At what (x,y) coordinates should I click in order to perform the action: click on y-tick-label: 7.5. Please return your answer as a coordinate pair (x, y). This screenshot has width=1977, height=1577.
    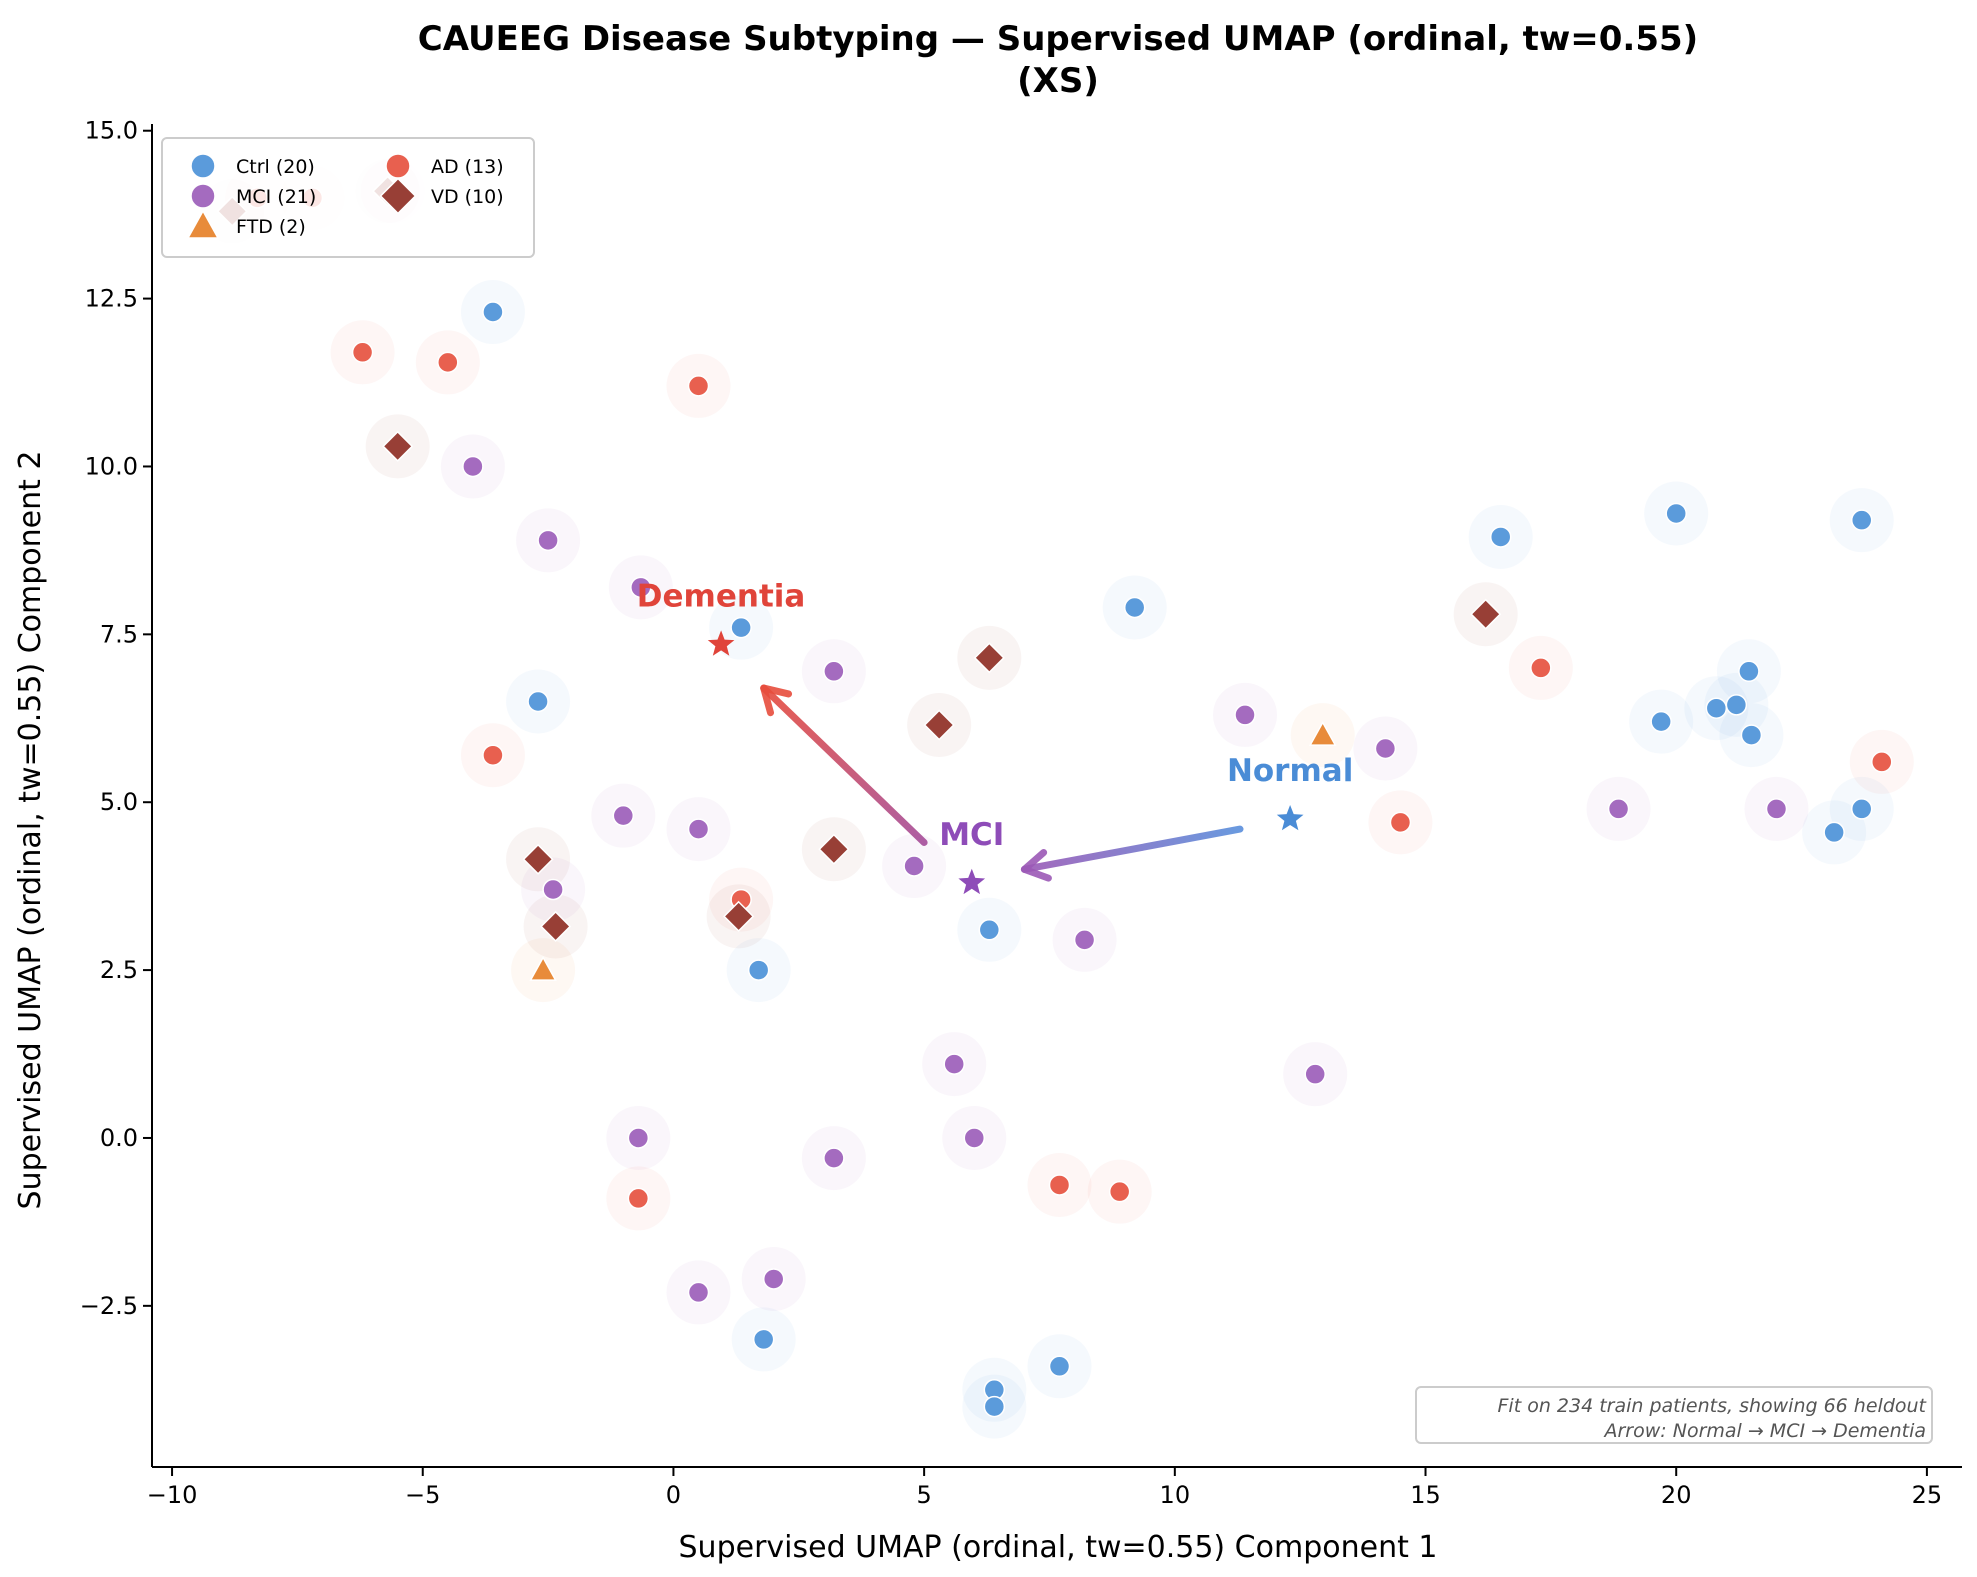
    Looking at the image, I should click on (119, 634).